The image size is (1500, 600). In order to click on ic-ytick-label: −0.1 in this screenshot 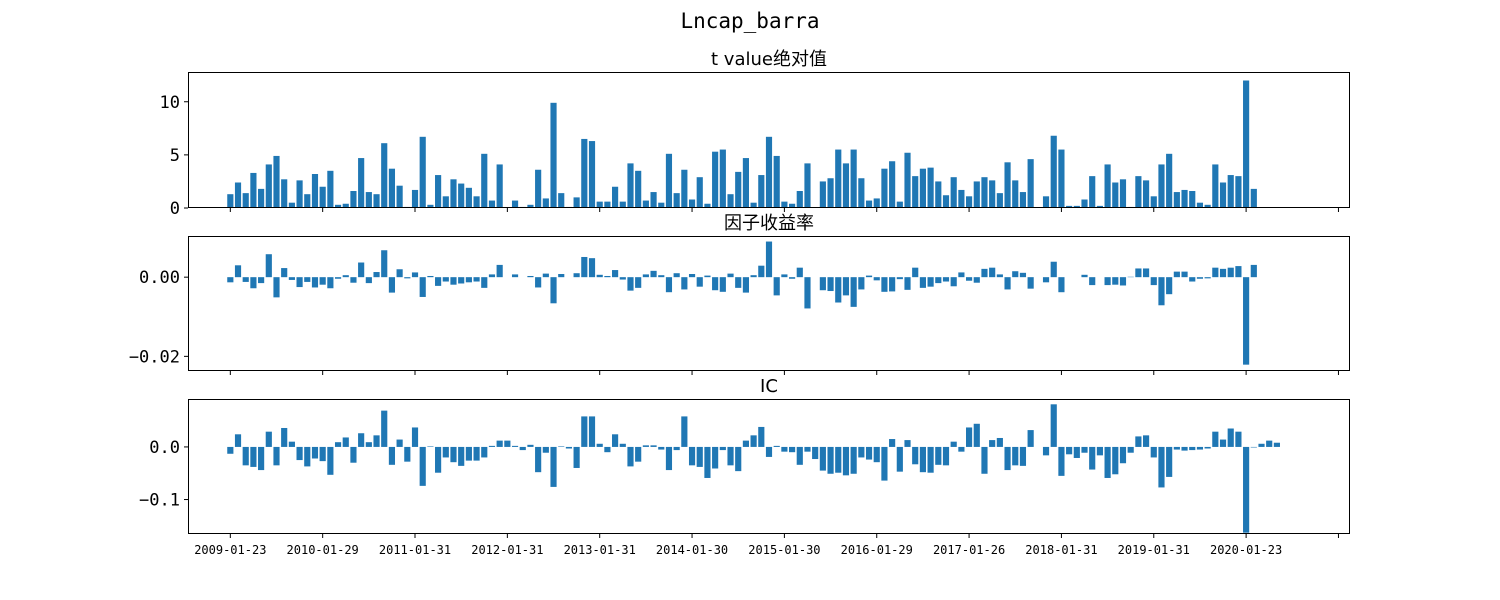, I will do `click(159, 501)`.